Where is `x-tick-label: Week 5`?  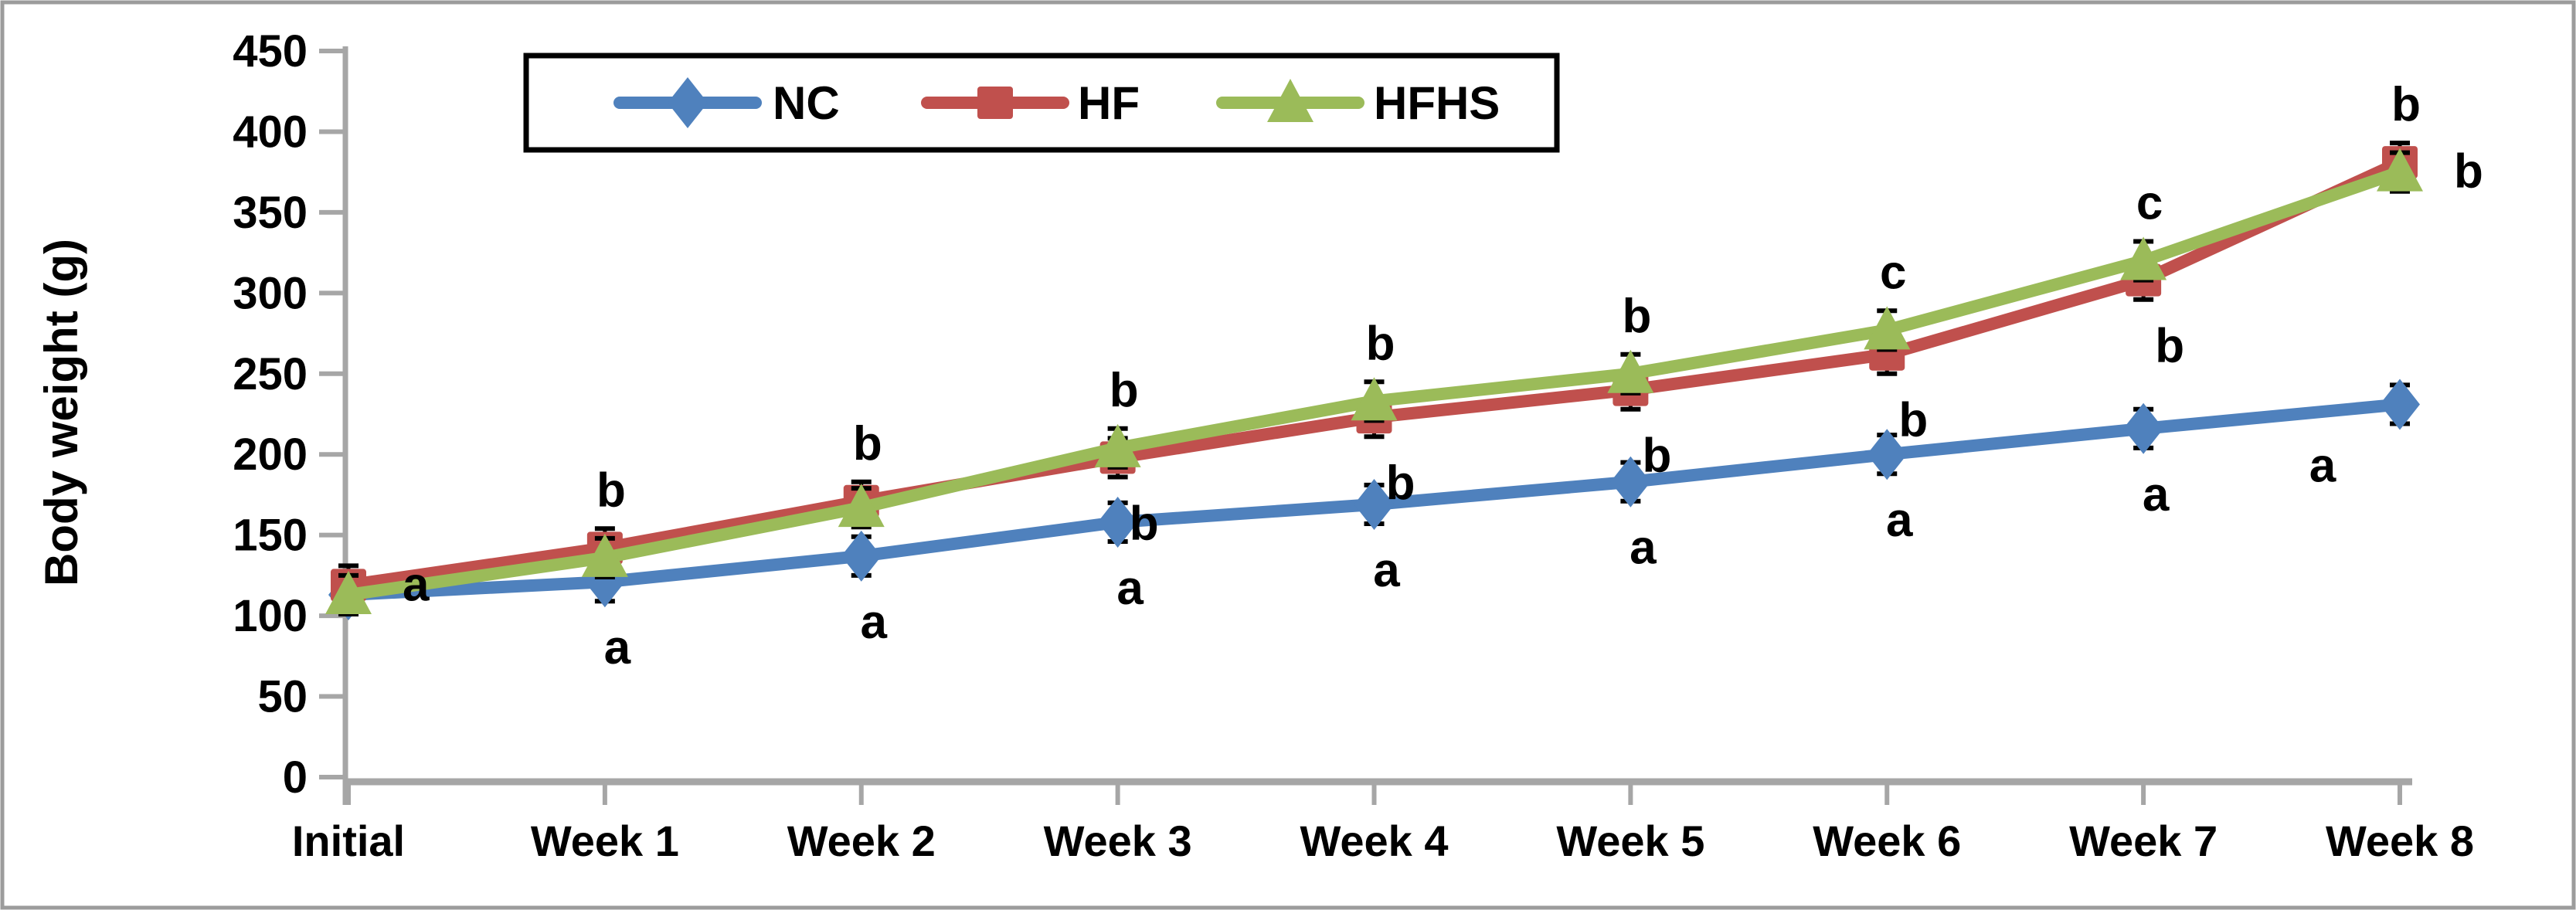
x-tick-label: Week 5 is located at coordinates (1630, 841).